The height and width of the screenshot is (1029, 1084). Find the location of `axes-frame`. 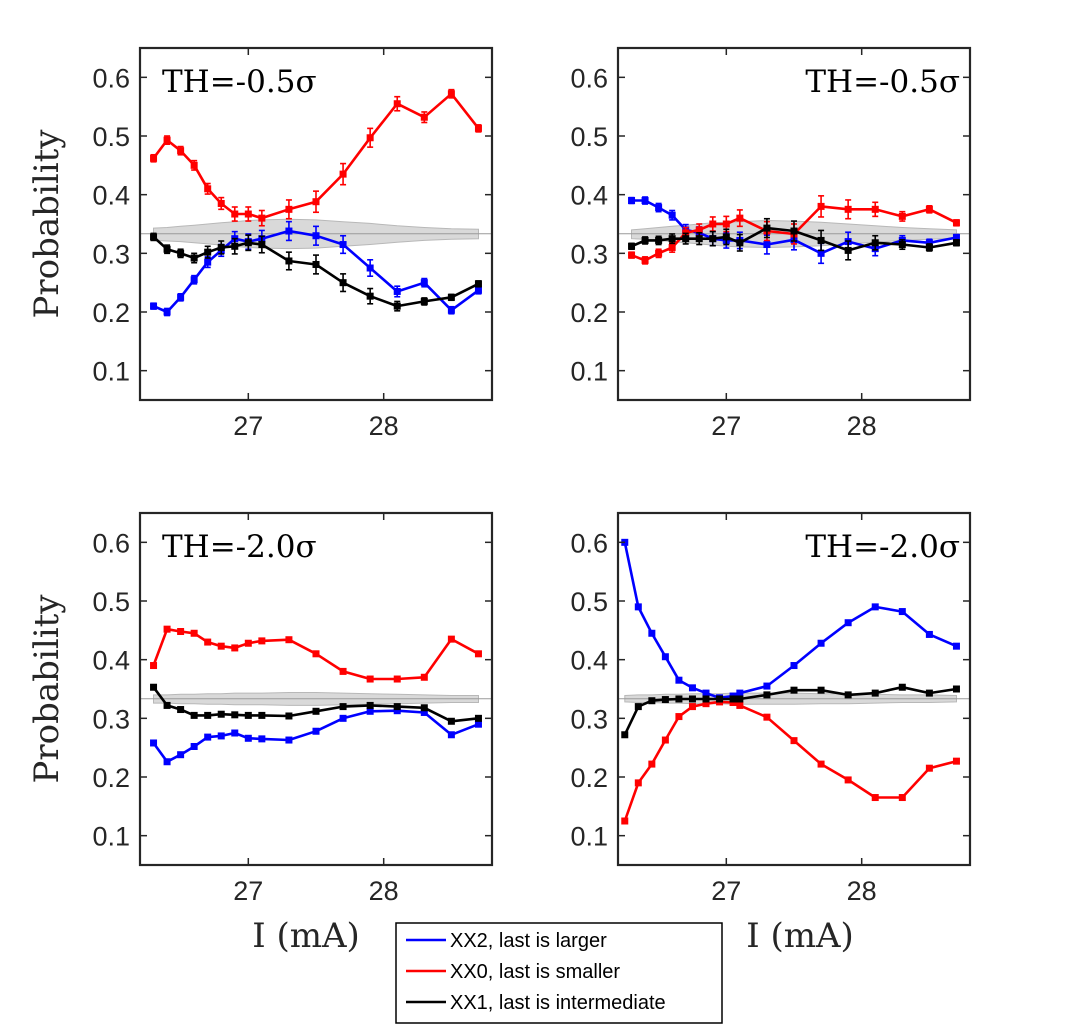

axes-frame is located at coordinates (794, 224).